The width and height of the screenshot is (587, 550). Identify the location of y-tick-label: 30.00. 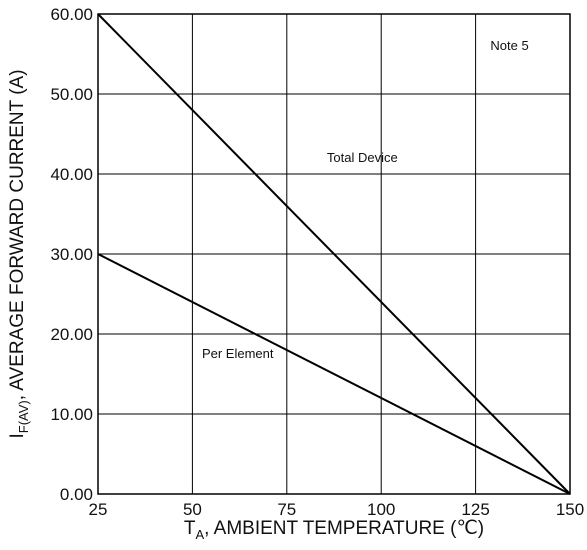
(71, 254).